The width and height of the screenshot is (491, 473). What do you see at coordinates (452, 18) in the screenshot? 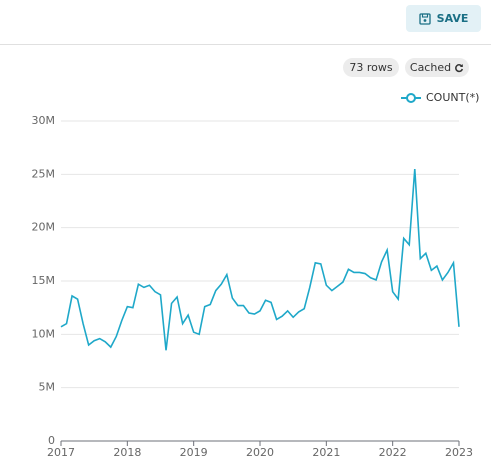
I see `save-label: SAVE` at bounding box center [452, 18].